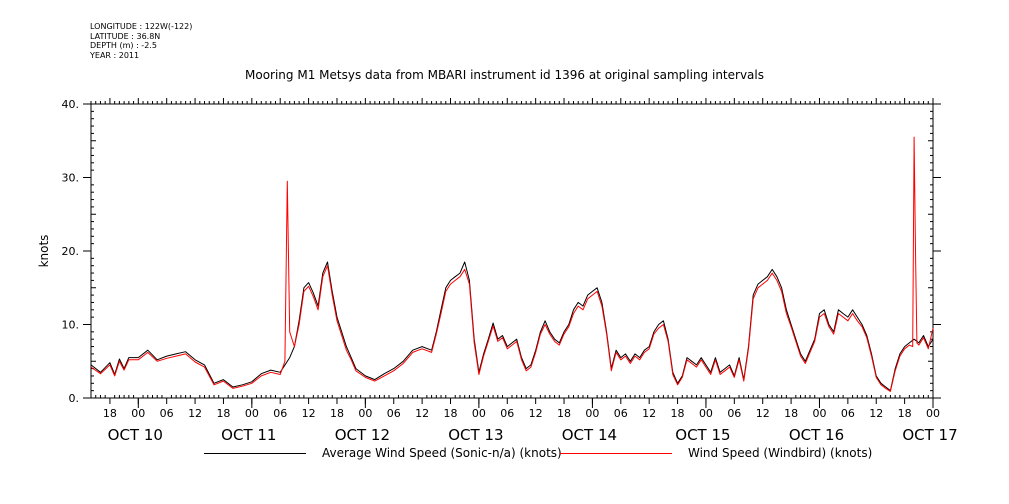 The image size is (1009, 504). What do you see at coordinates (475, 435) in the screenshot?
I see `x-day-label: OCT 13` at bounding box center [475, 435].